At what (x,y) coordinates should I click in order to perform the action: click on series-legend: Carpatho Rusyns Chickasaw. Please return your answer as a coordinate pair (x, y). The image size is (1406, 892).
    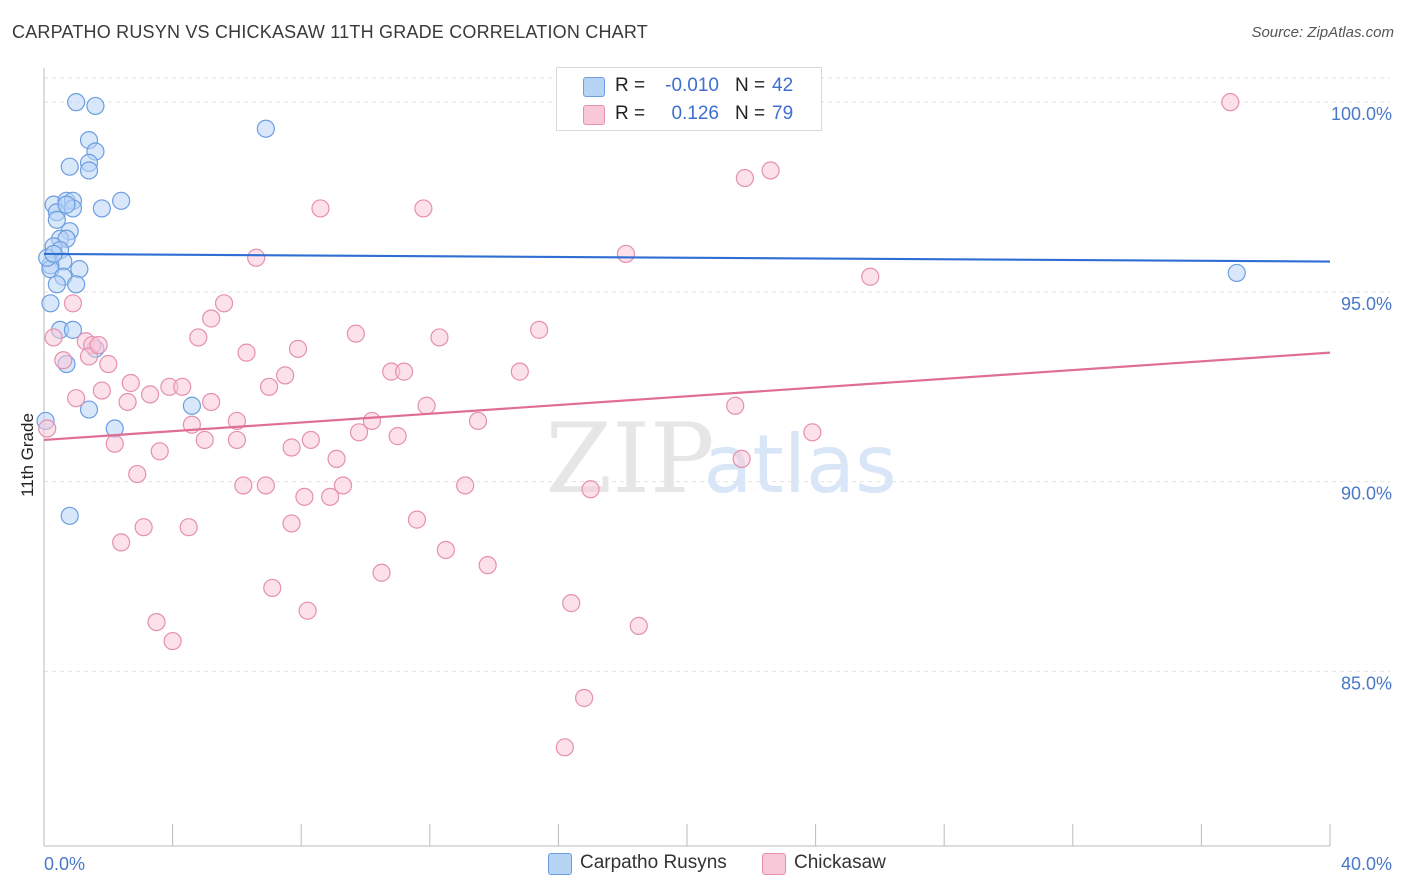
    Looking at the image, I should click on (703, 865).